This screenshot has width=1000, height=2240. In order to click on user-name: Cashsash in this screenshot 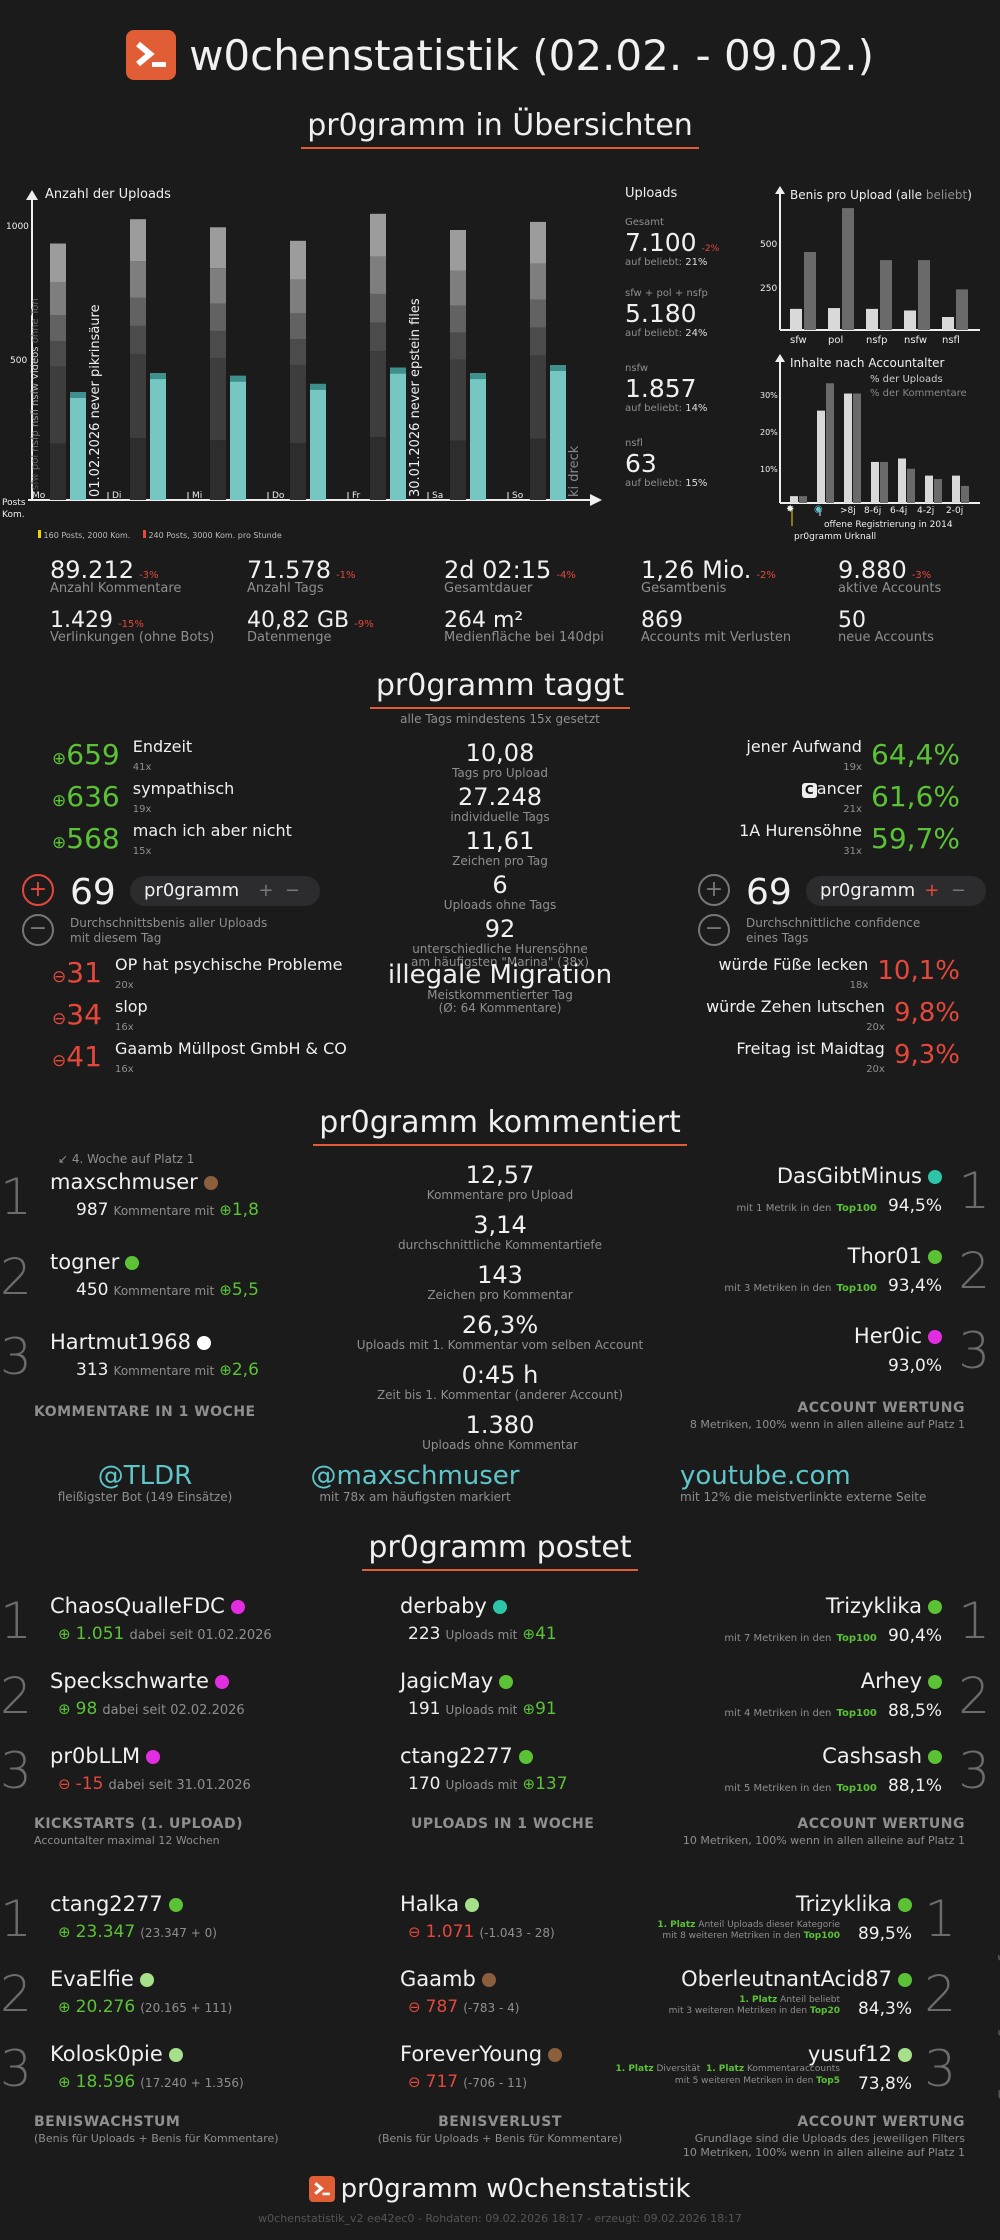, I will do `click(872, 1756)`.